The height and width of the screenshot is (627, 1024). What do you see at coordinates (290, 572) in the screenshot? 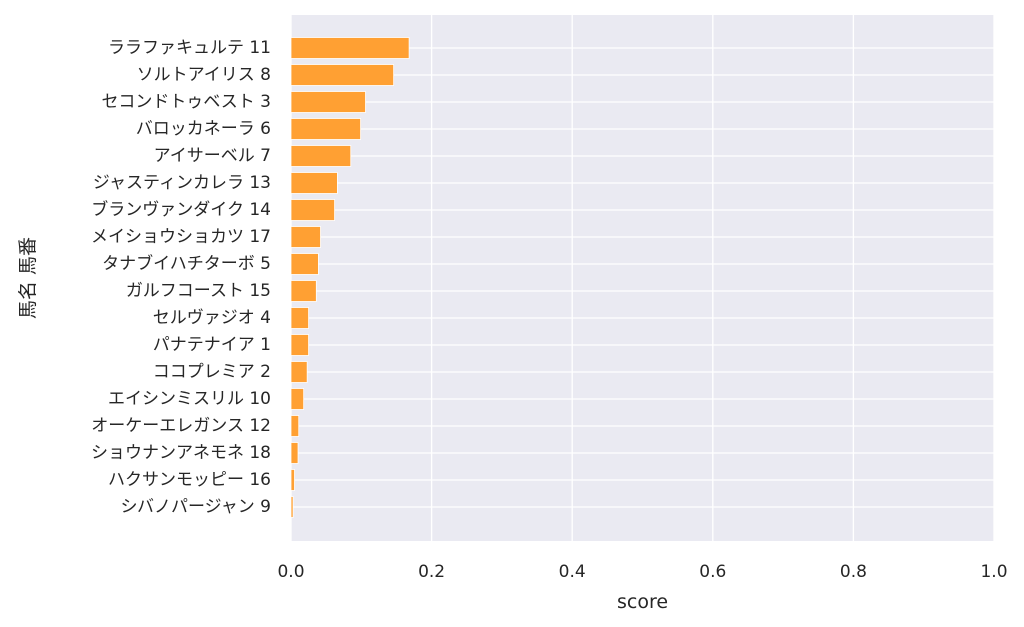
I see `x-tick-label: 0.0` at bounding box center [290, 572].